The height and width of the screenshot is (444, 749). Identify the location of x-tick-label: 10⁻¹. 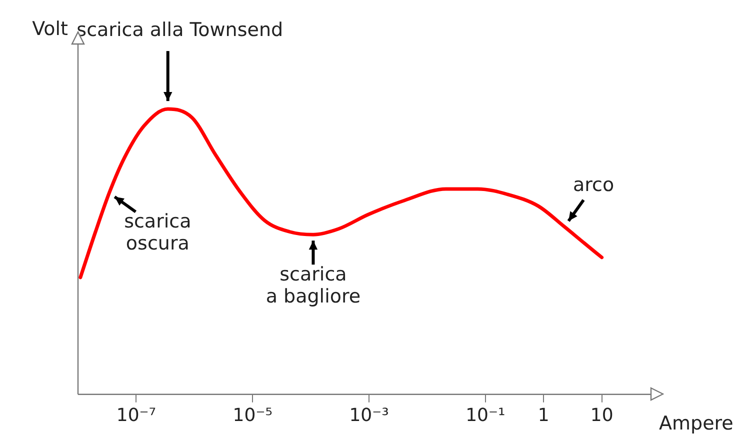
(486, 415).